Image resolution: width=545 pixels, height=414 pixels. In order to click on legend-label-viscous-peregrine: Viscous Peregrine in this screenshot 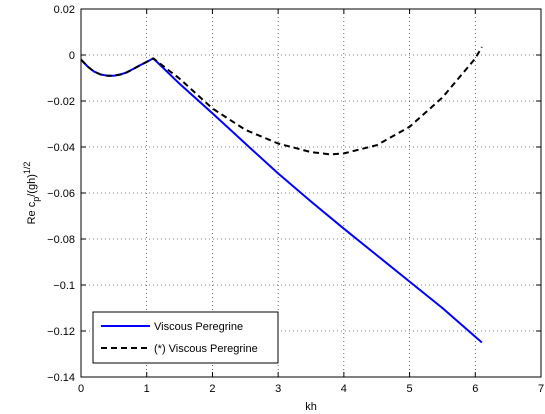, I will do `click(198, 327)`.